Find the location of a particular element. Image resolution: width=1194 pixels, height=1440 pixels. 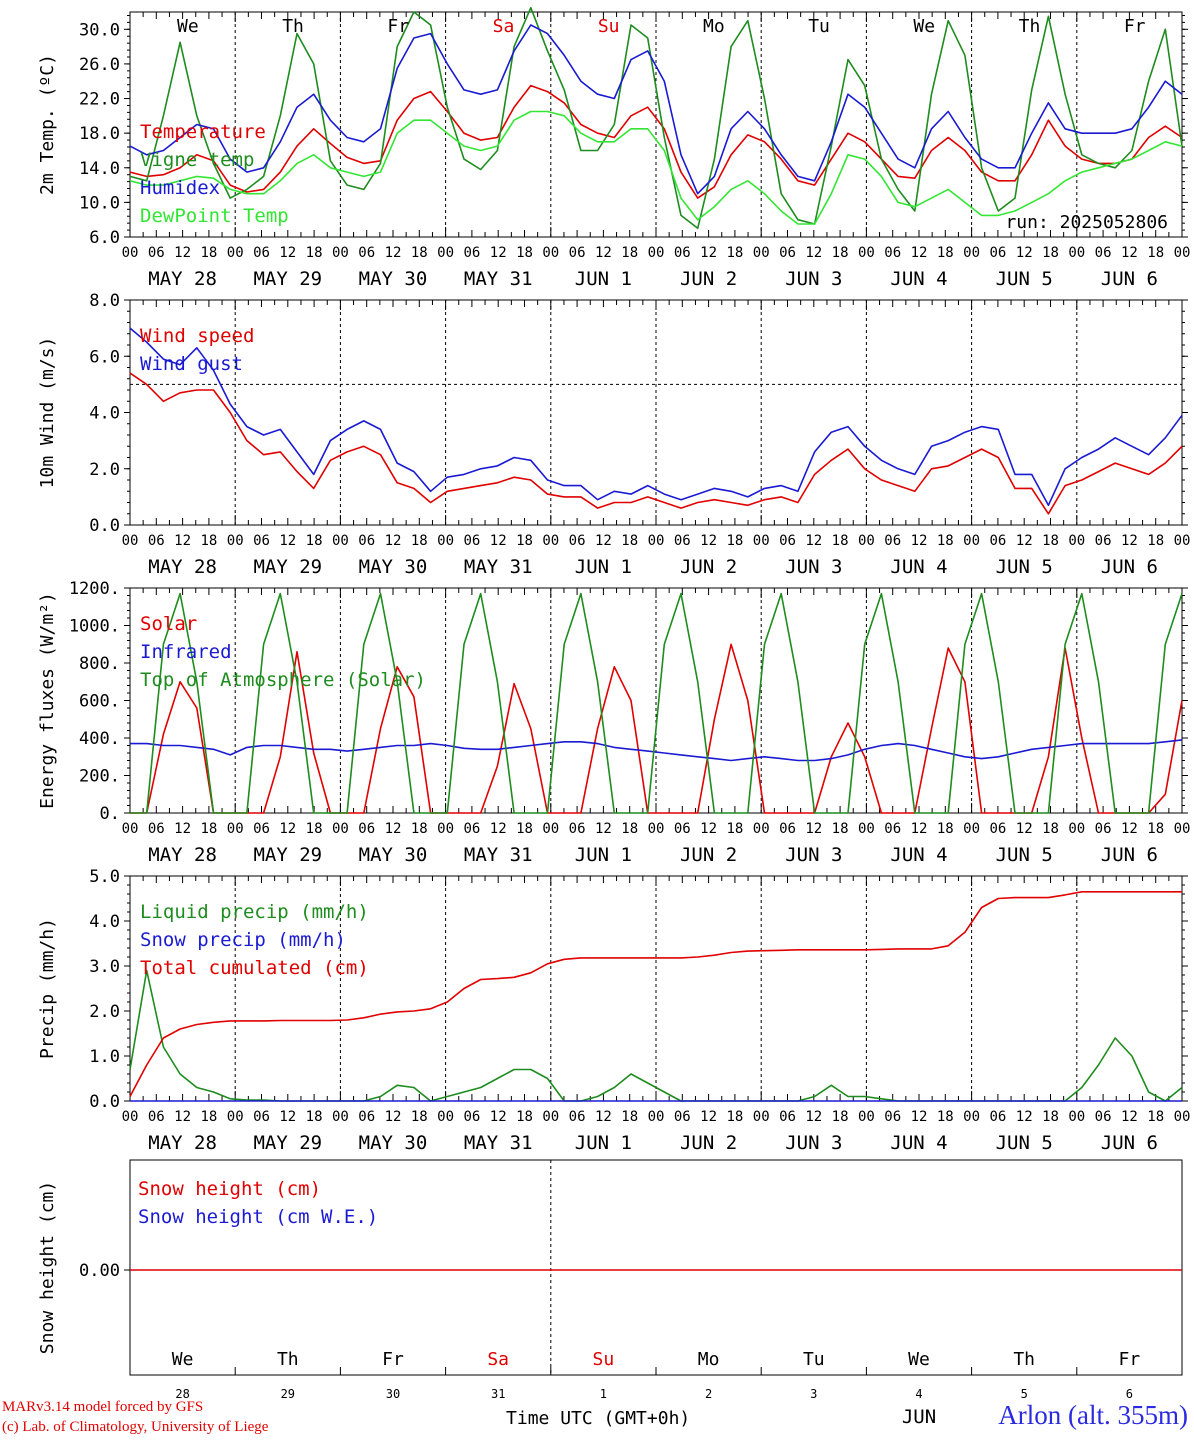

date-label: JUN 3 is located at coordinates (813, 1143).